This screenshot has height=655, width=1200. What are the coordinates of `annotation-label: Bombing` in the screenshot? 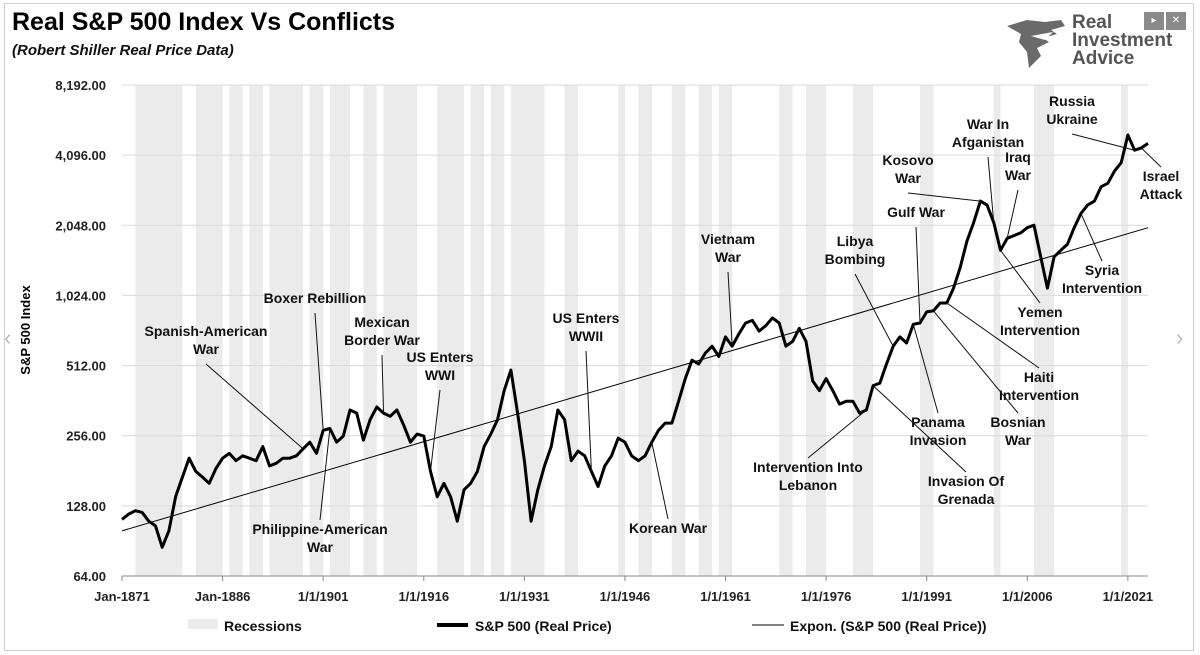 It's located at (855, 259).